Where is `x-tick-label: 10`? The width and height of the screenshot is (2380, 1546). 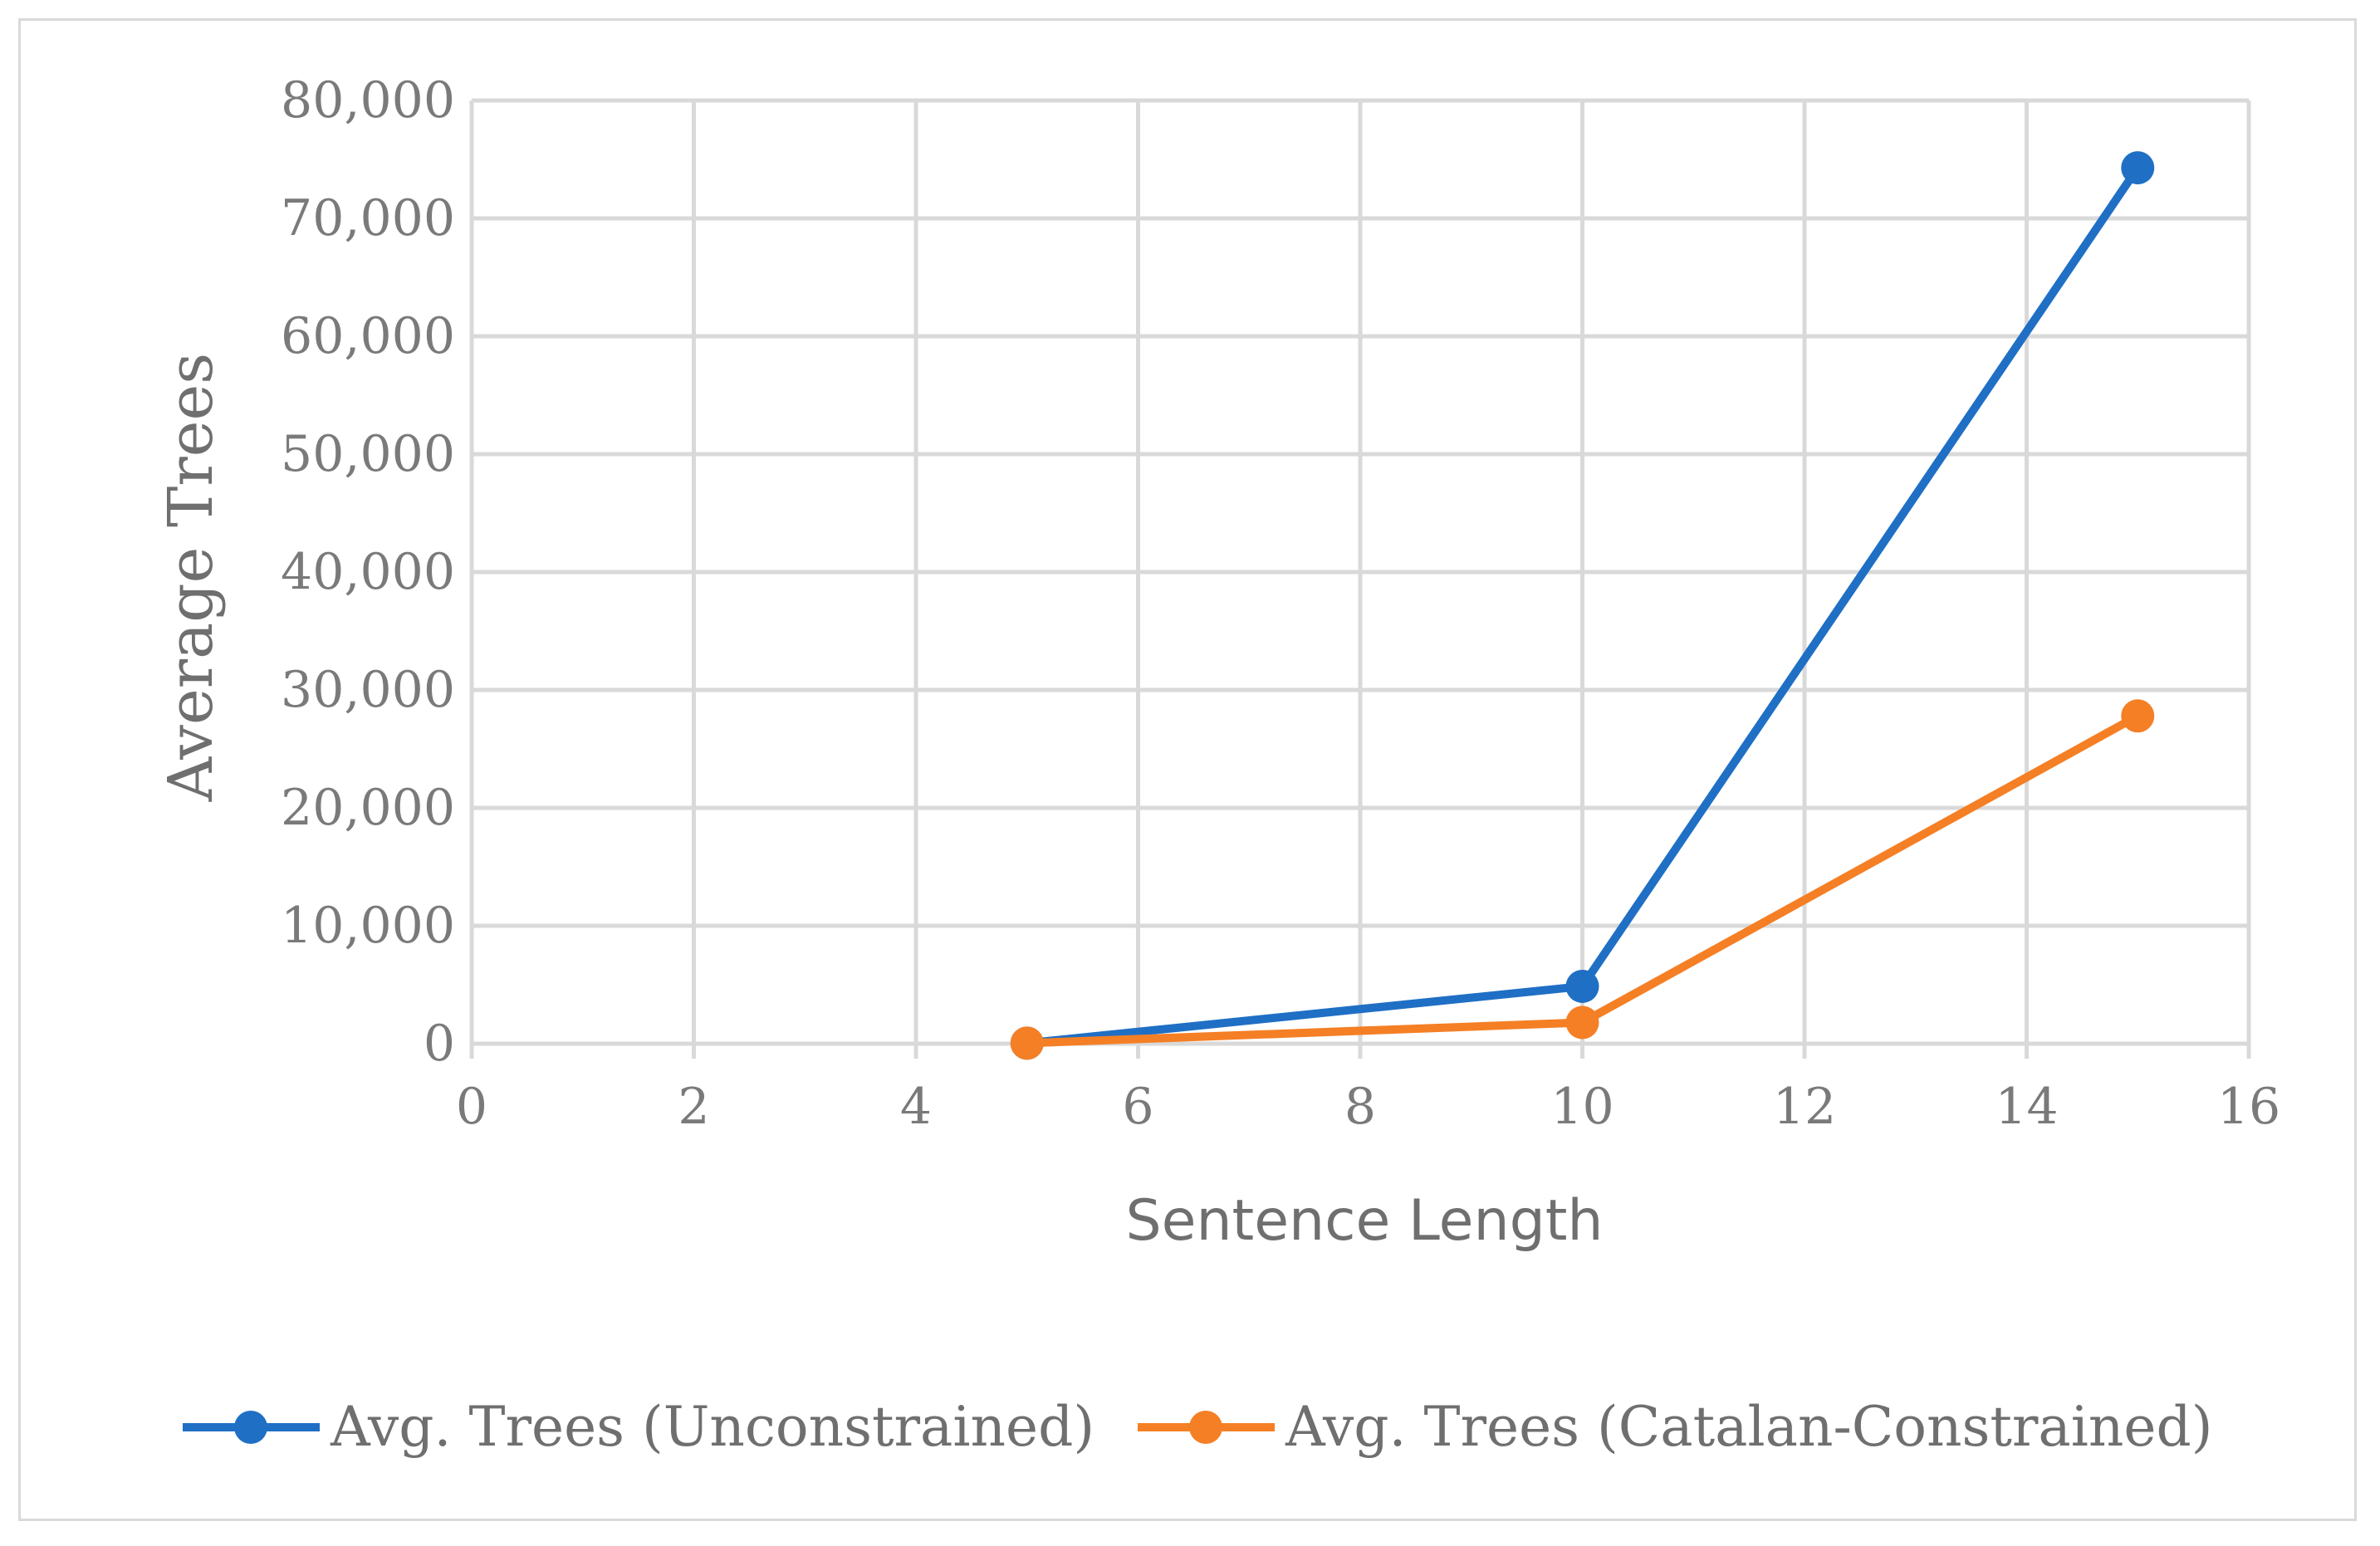 x-tick-label: 10 is located at coordinates (1582, 1107).